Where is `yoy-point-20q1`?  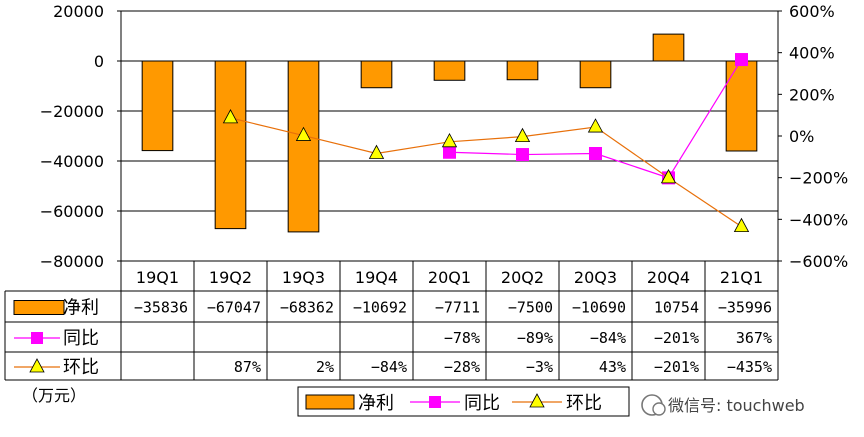 yoy-point-20q1 is located at coordinates (449, 152).